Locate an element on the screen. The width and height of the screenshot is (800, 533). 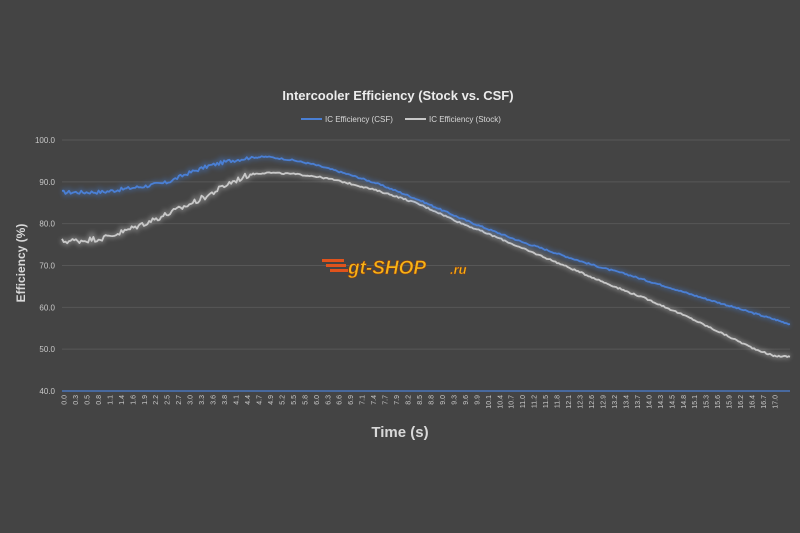
x-tick-label: 7.4 is located at coordinates (374, 400).